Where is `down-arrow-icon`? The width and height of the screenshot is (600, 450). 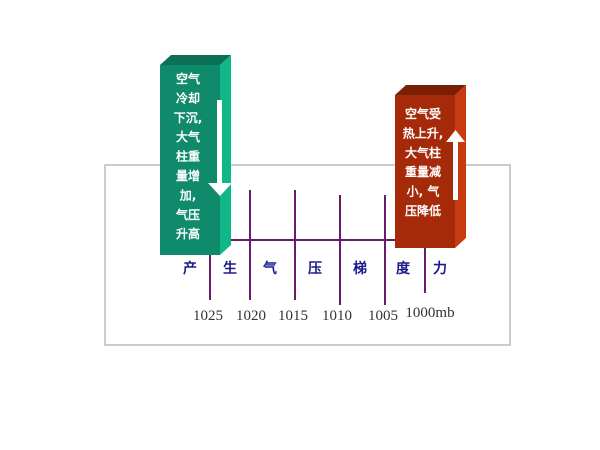
down-arrow-icon is located at coordinates (220, 148).